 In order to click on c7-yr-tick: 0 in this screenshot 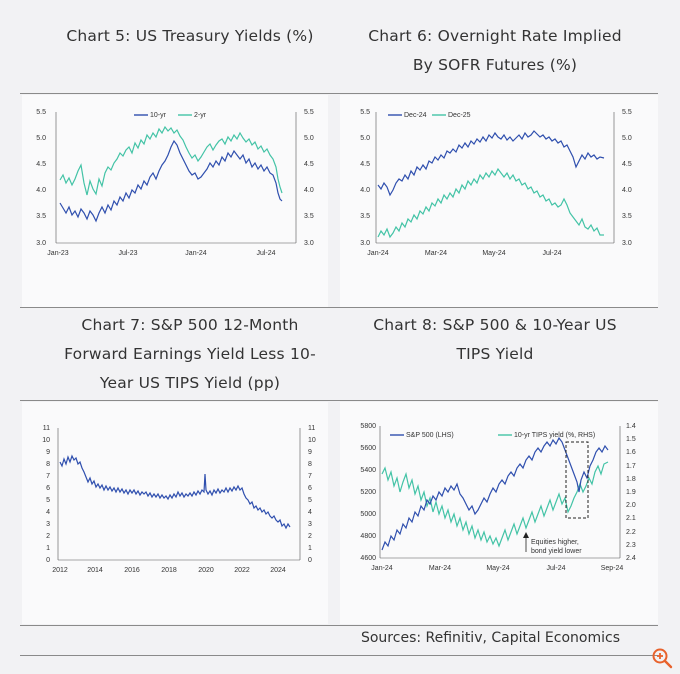, I will do `click(310, 560)`.